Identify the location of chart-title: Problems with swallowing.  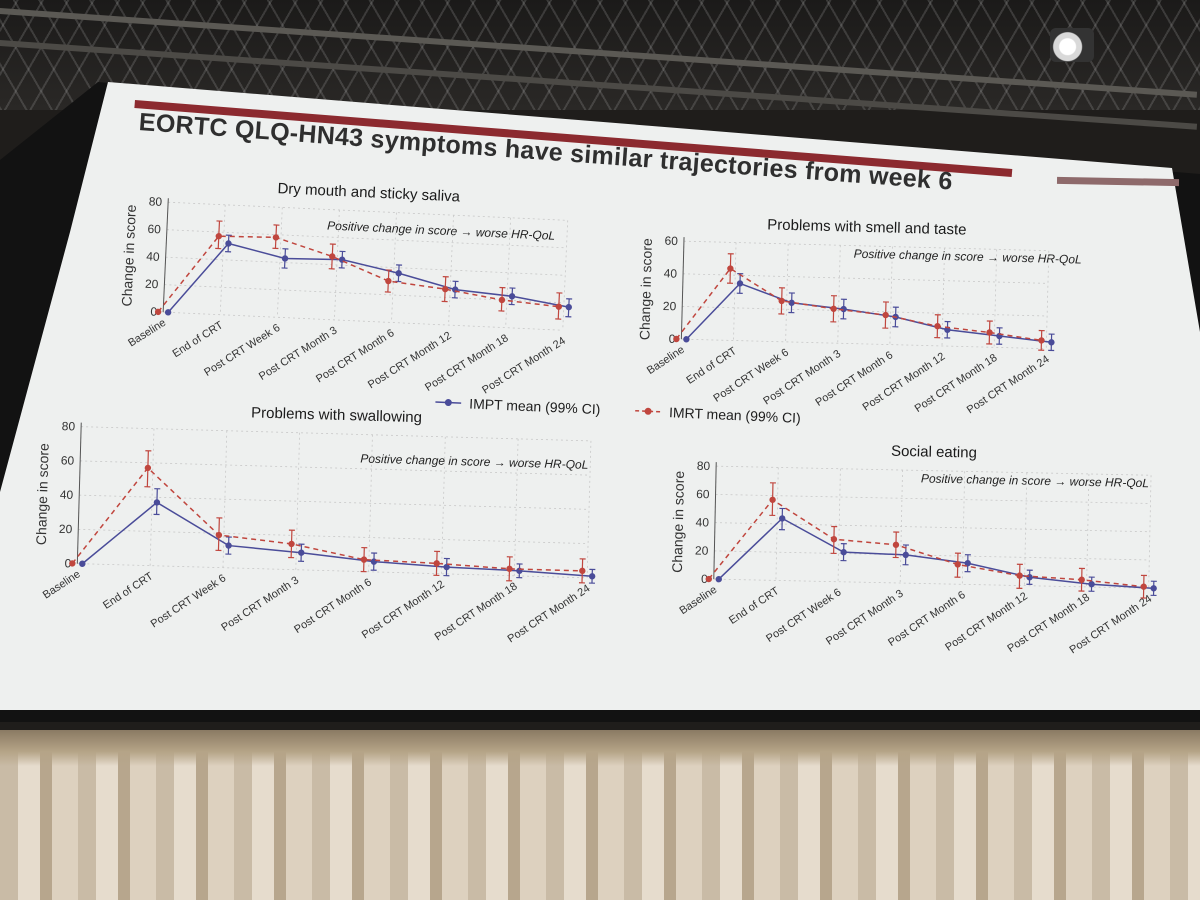
(336, 415).